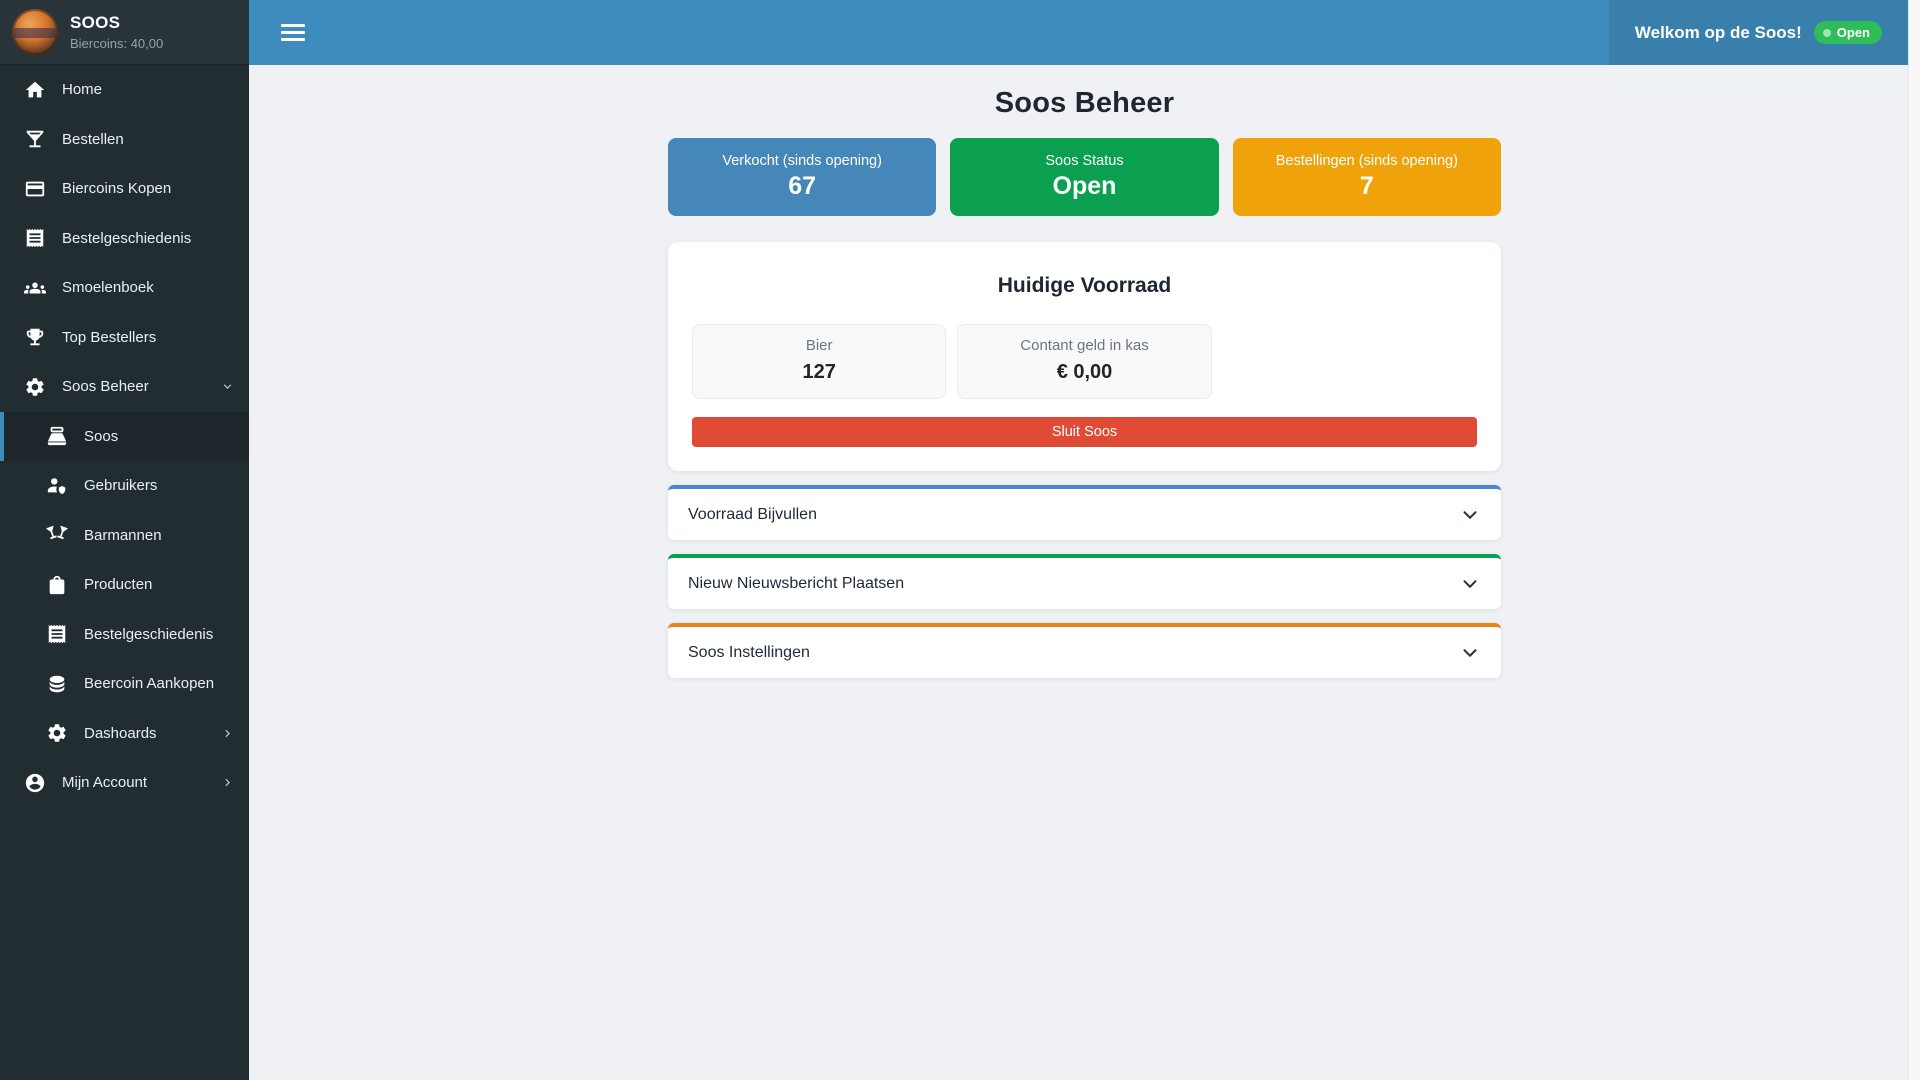  I want to click on sidebar-item-label: Top Bestellers, so click(109, 337).